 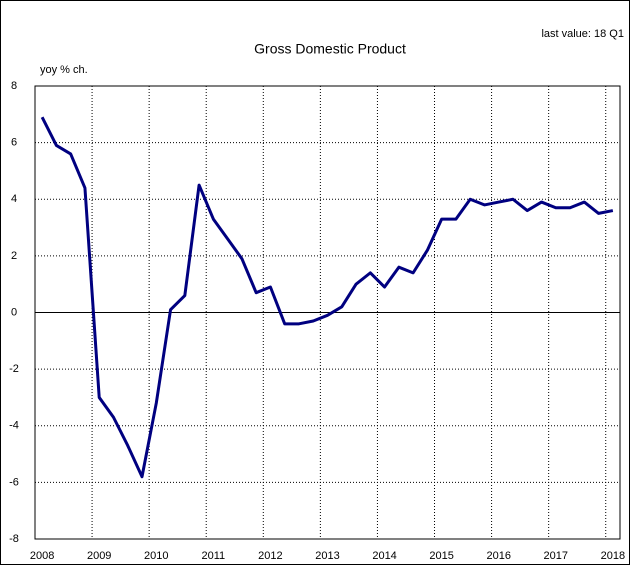 I want to click on x-tick-label: 2014, so click(x=384, y=556).